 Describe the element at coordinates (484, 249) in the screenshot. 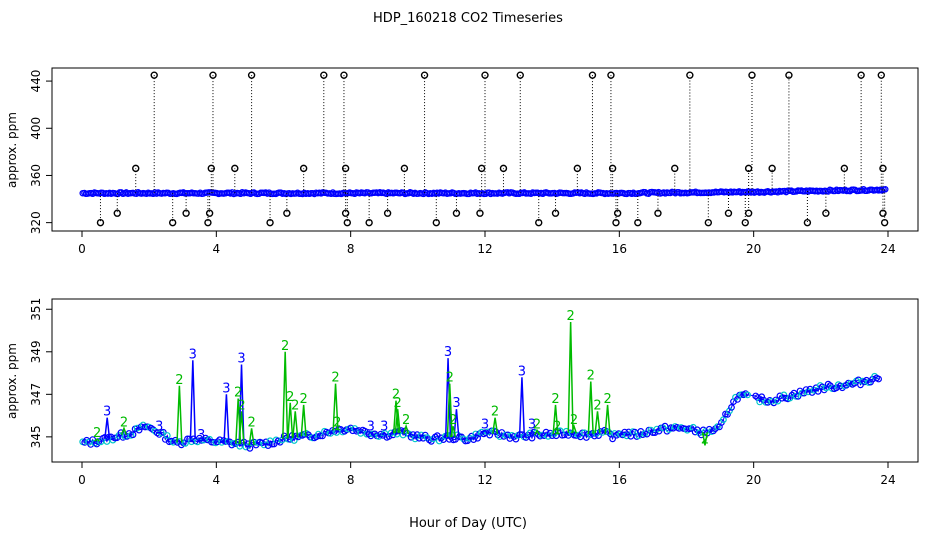

I see `top-x-tick-label: 12` at that location.